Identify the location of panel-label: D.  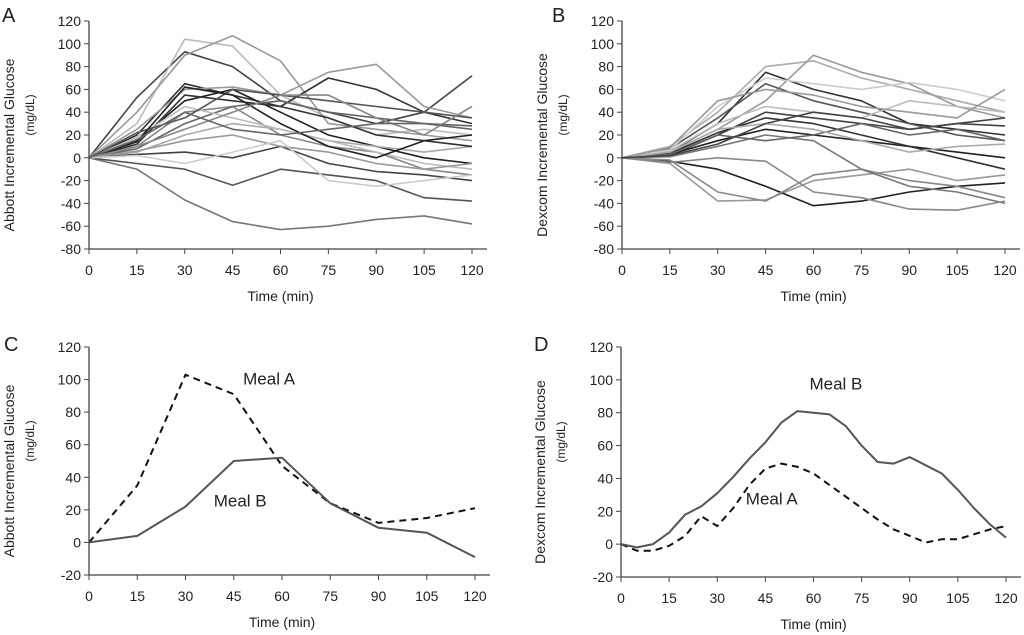
(541, 345).